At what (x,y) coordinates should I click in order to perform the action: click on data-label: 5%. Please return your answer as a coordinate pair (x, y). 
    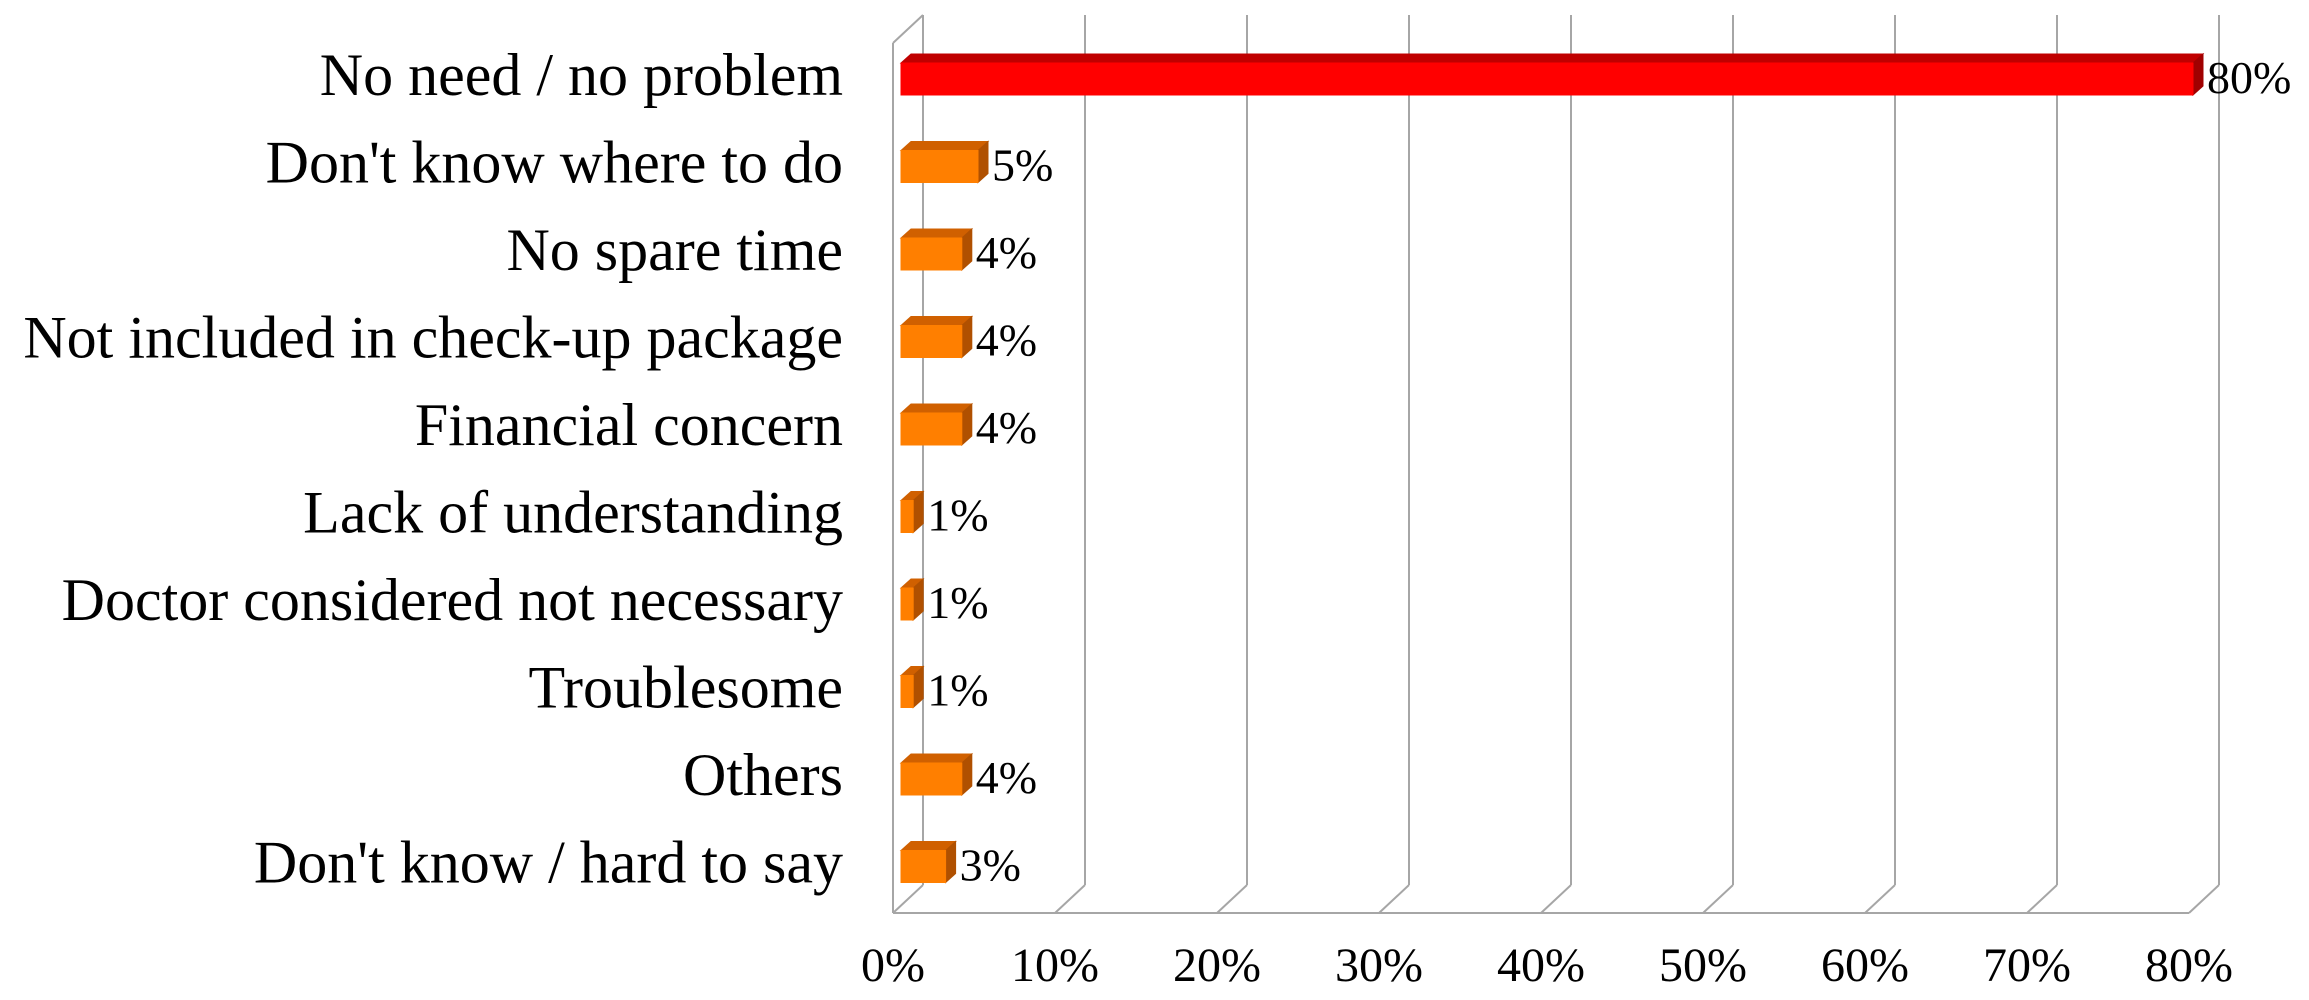
    Looking at the image, I should click on (1022, 165).